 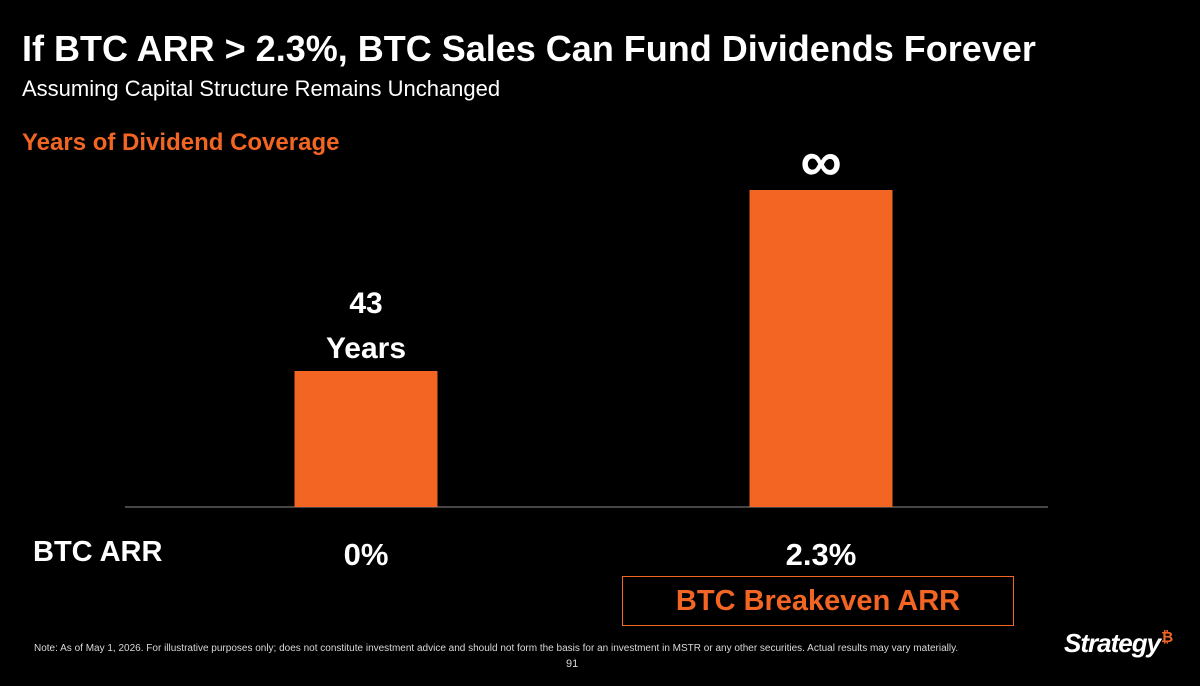 What do you see at coordinates (820, 161) in the screenshot?
I see `data-label-2: ∞` at bounding box center [820, 161].